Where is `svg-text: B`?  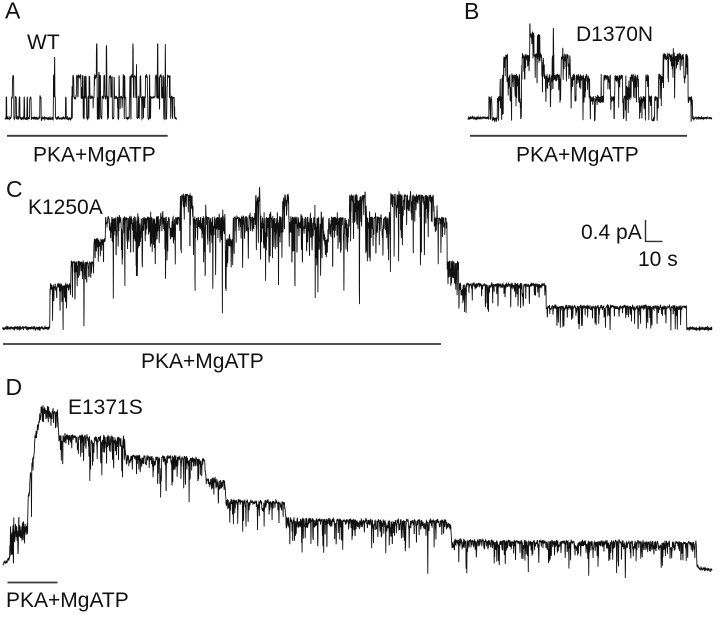
svg-text: B is located at coordinates (471, 12).